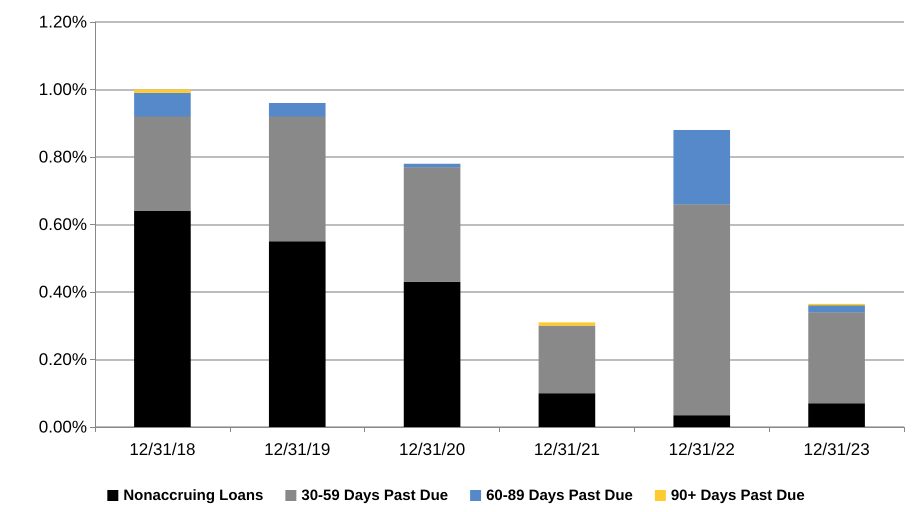 This screenshot has width=912, height=512. I want to click on x-tick-label: 12/31/22, so click(701, 449).